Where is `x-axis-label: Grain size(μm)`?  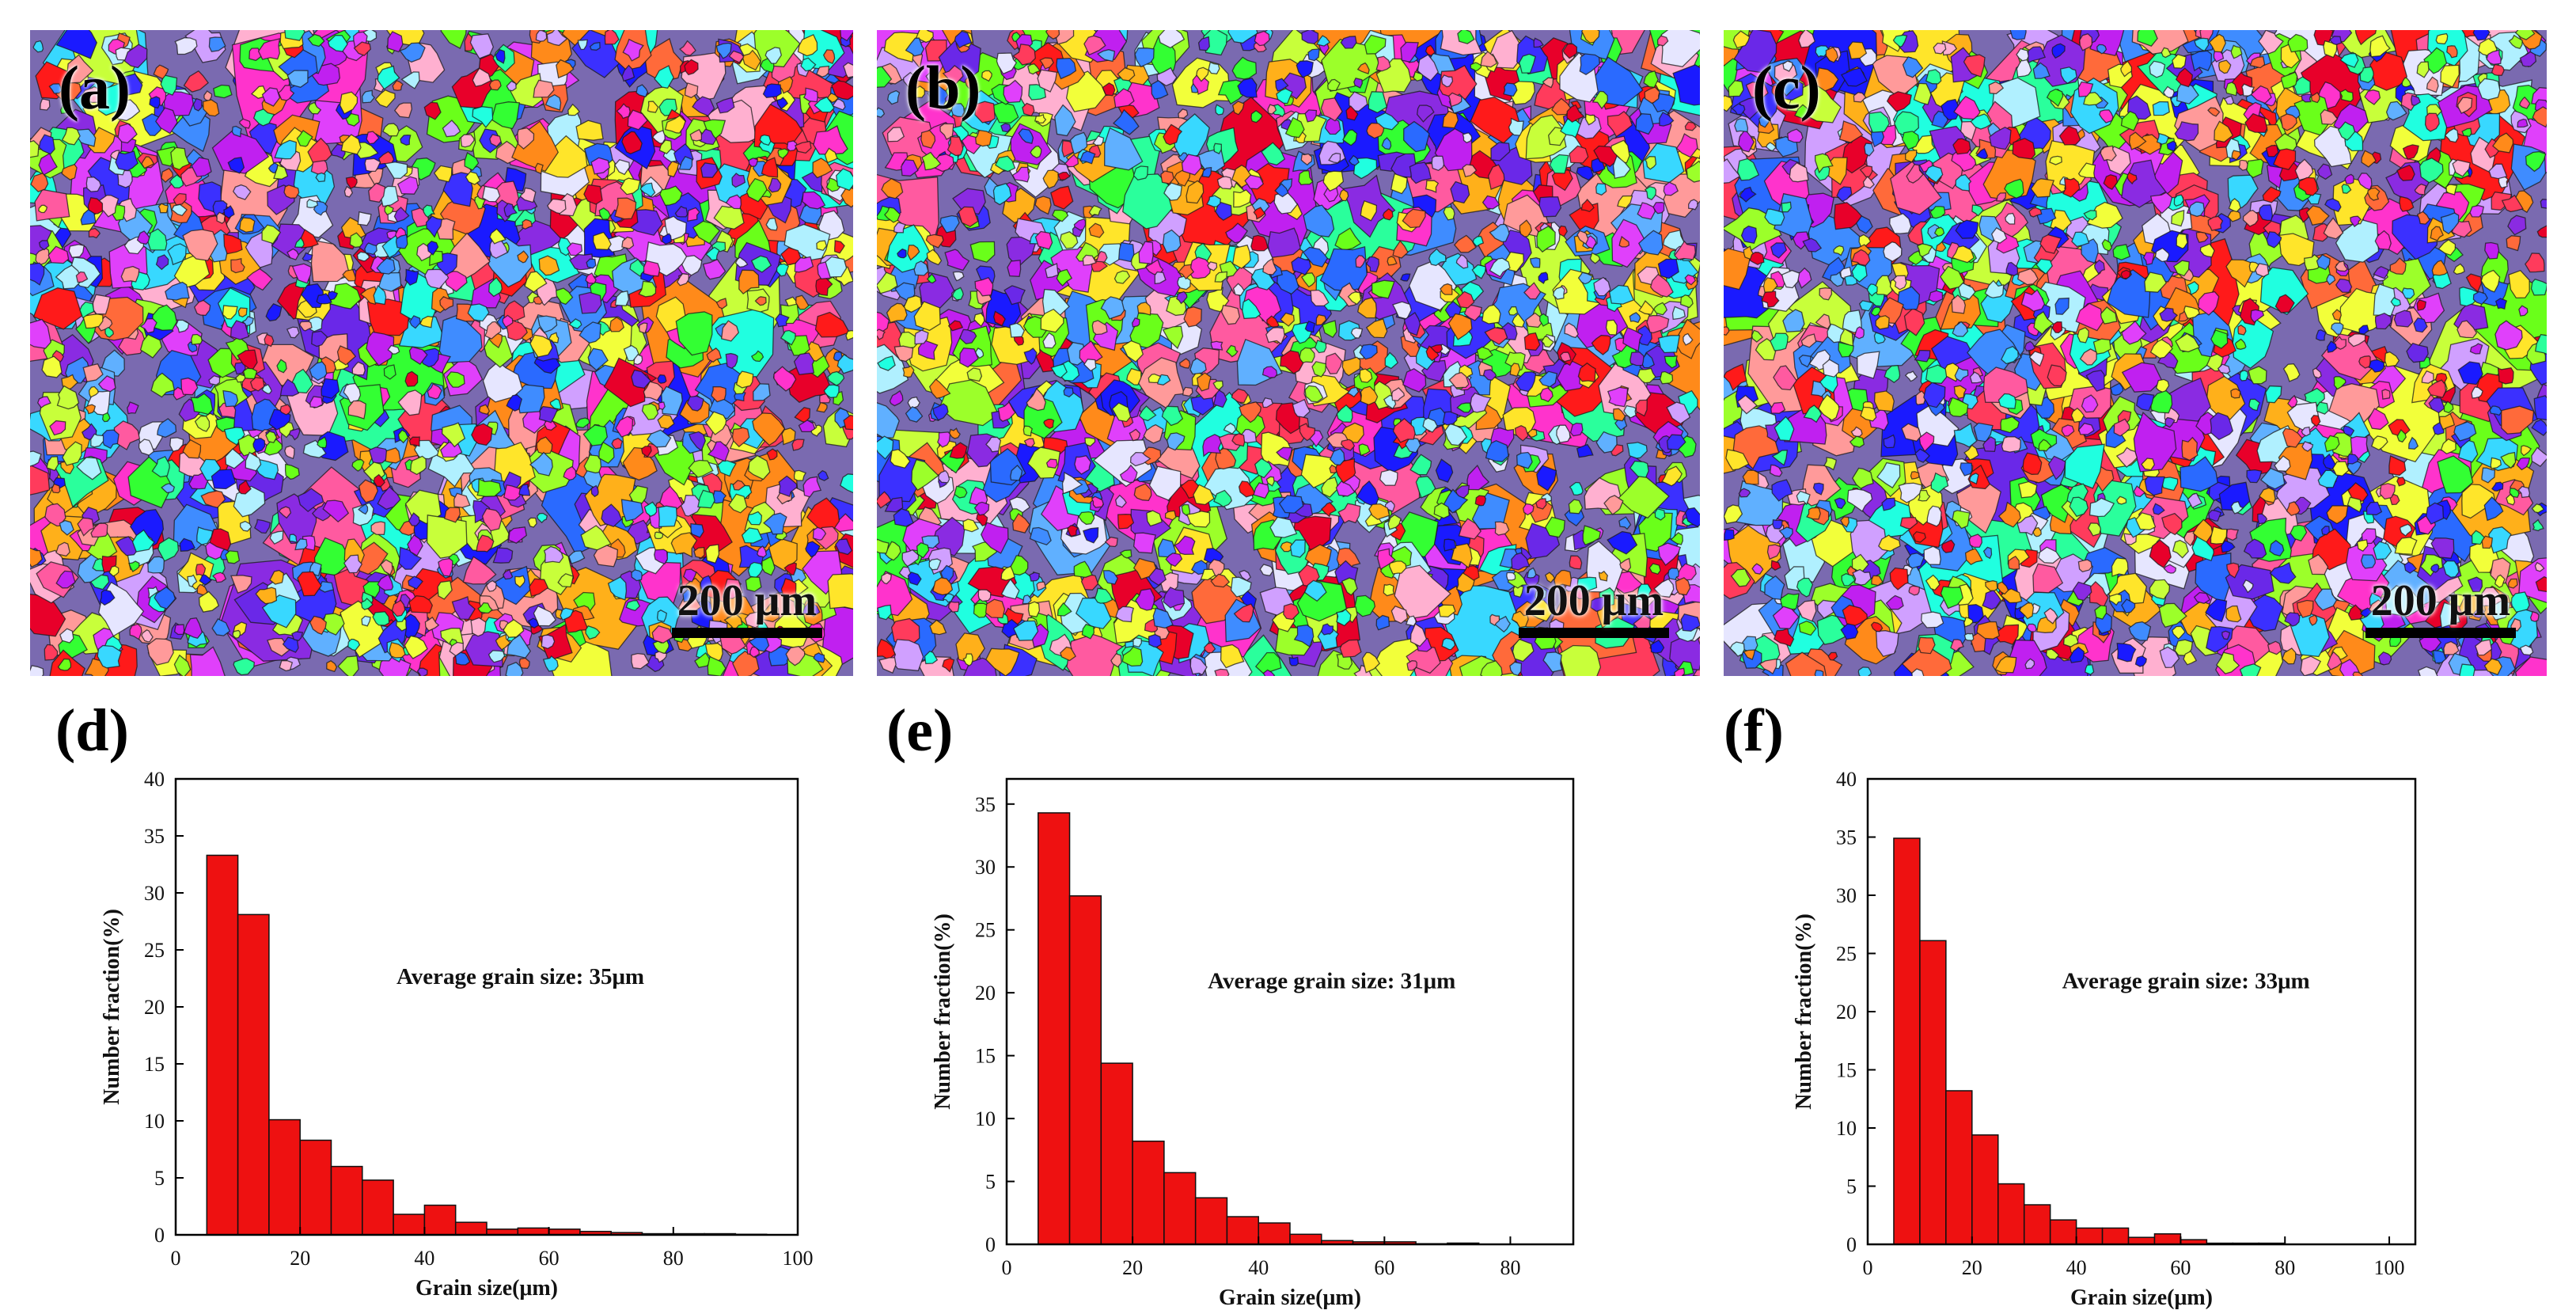
x-axis-label: Grain size(μm) is located at coordinates (486, 1288).